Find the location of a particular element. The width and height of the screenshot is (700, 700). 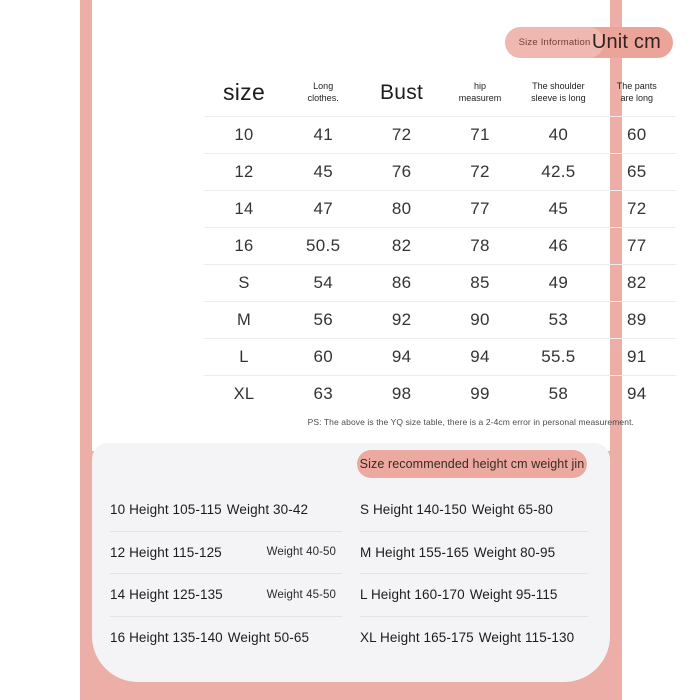

recommend-item: L Height 160-170 Weight 95-115 is located at coordinates (474, 595).